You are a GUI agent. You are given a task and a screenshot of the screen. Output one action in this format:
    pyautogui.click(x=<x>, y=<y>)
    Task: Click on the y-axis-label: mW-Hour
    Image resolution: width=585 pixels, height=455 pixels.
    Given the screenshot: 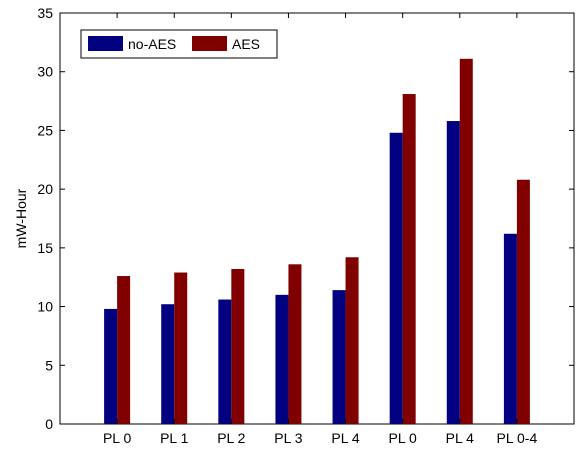 What is the action you would take?
    pyautogui.click(x=21, y=218)
    